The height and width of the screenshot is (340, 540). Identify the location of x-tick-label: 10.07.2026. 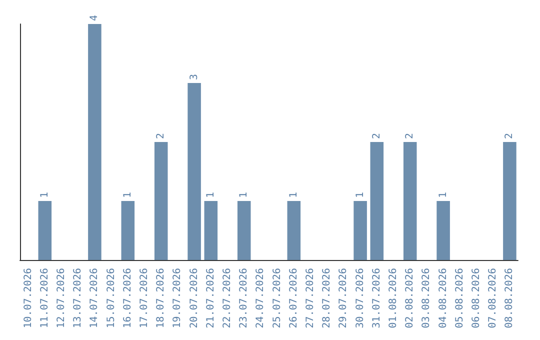
(28, 298).